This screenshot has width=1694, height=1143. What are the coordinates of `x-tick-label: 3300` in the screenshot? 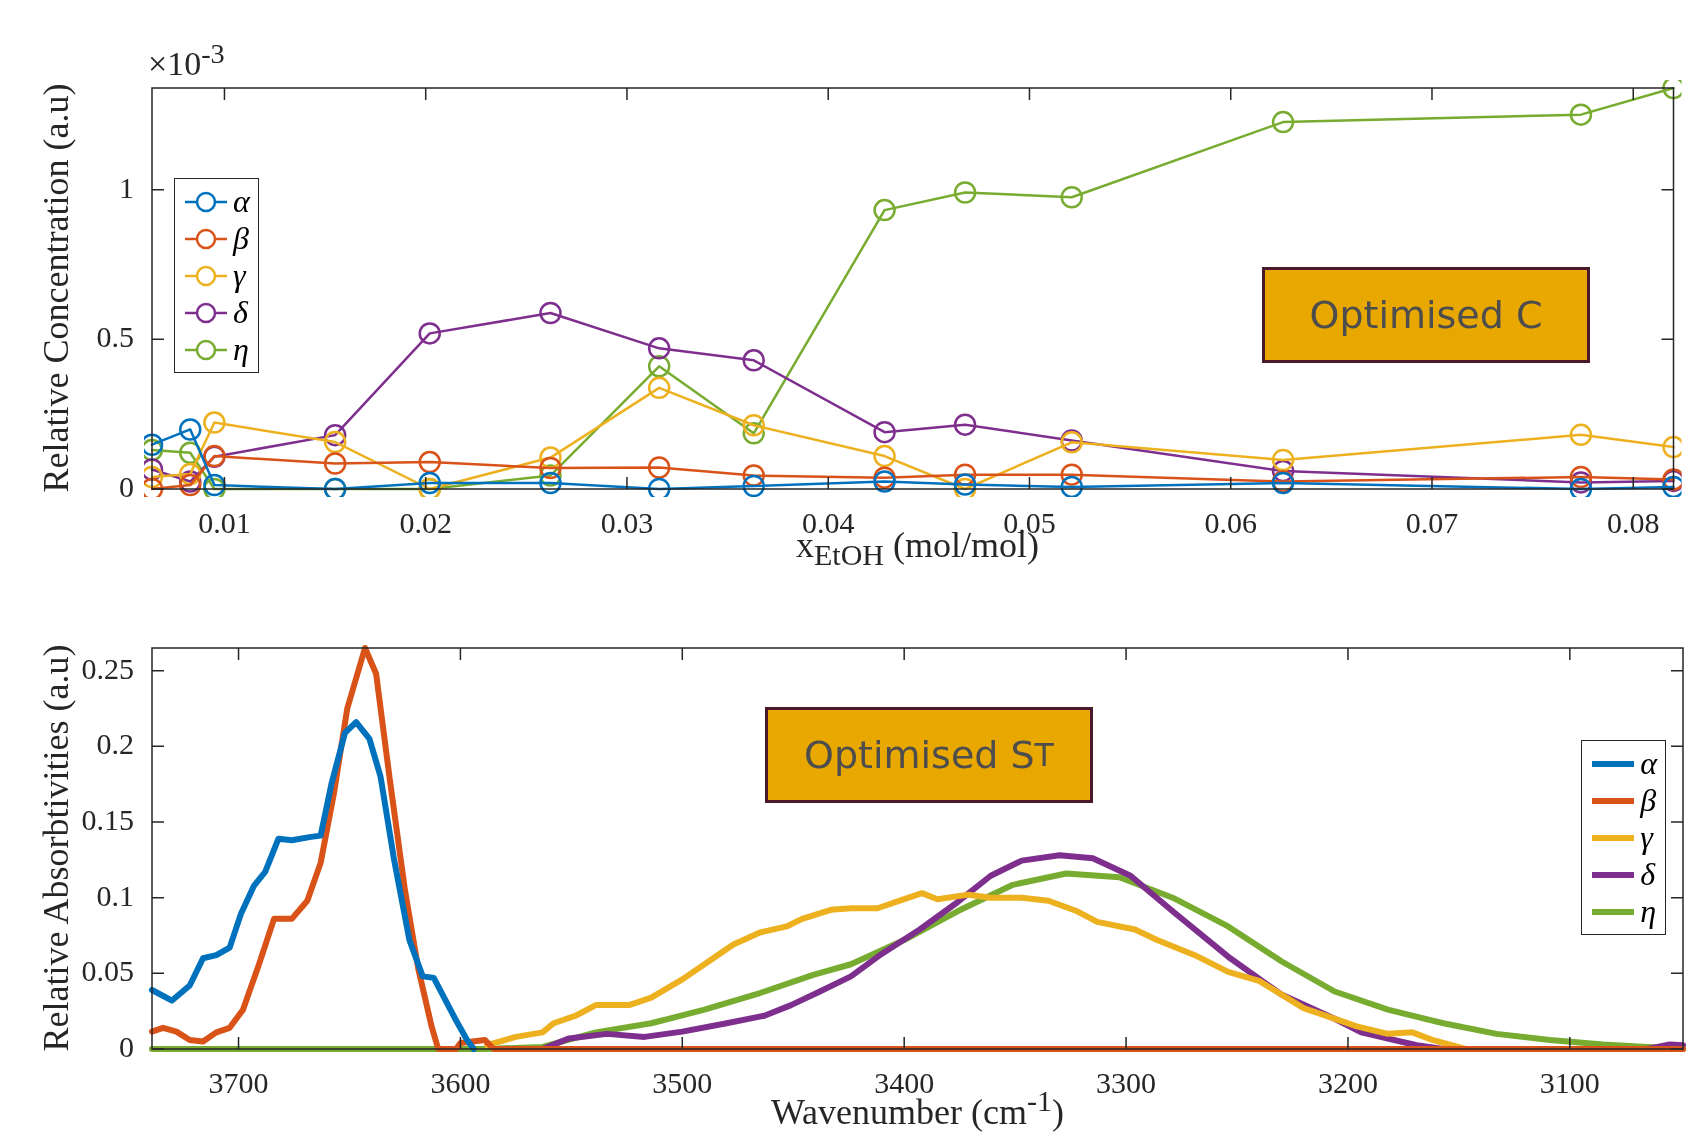 It's located at (1126, 1082).